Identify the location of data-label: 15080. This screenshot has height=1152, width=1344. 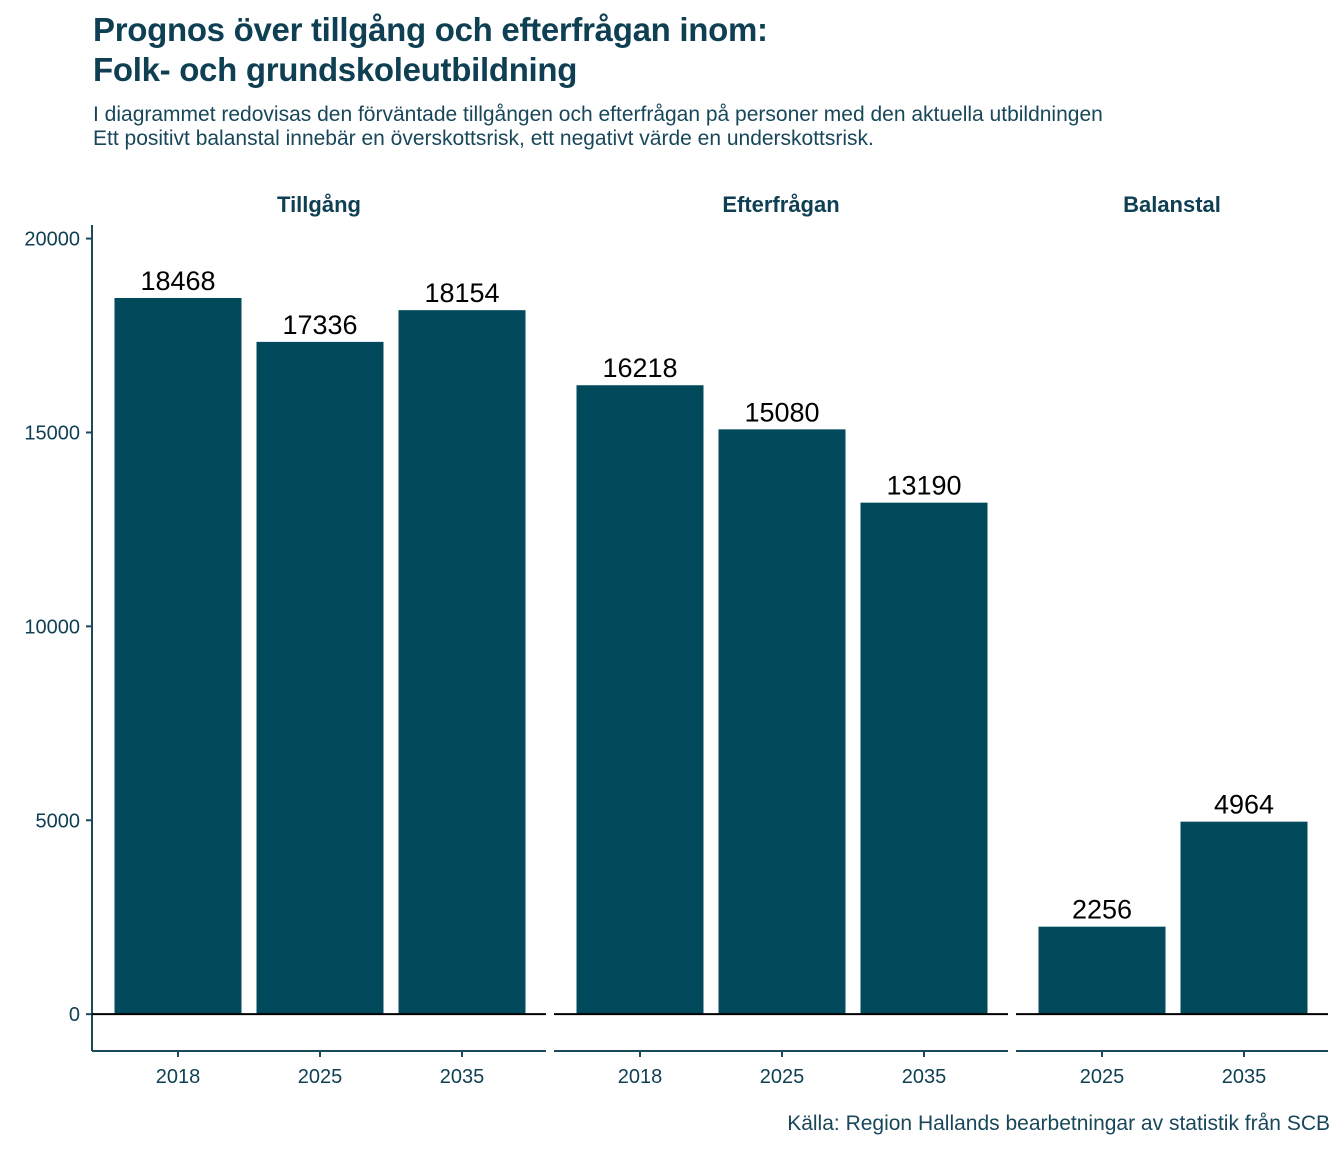
(781, 412).